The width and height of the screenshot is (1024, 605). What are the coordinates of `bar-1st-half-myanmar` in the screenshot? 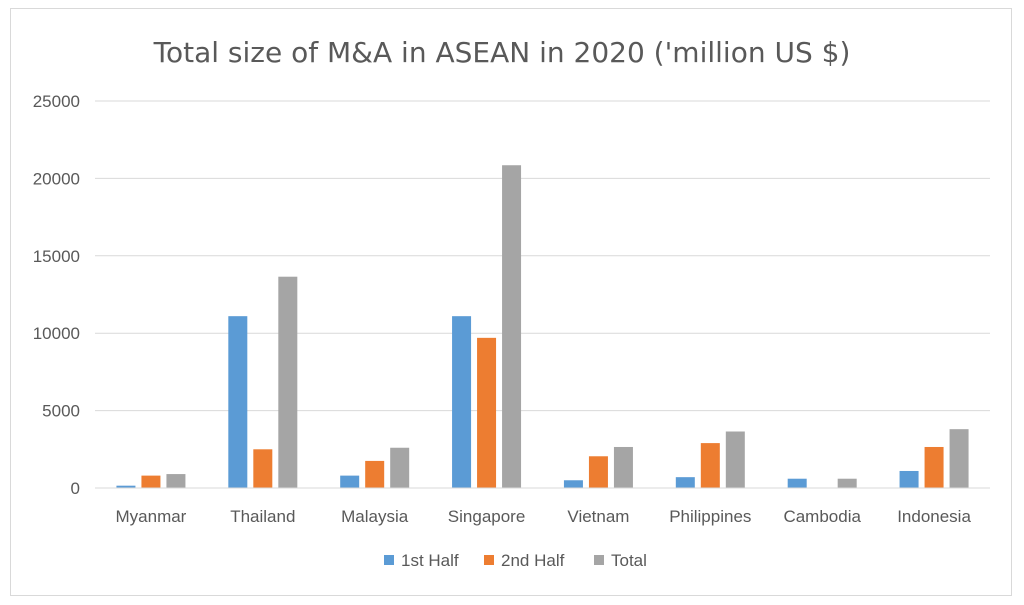 It's located at (126, 486).